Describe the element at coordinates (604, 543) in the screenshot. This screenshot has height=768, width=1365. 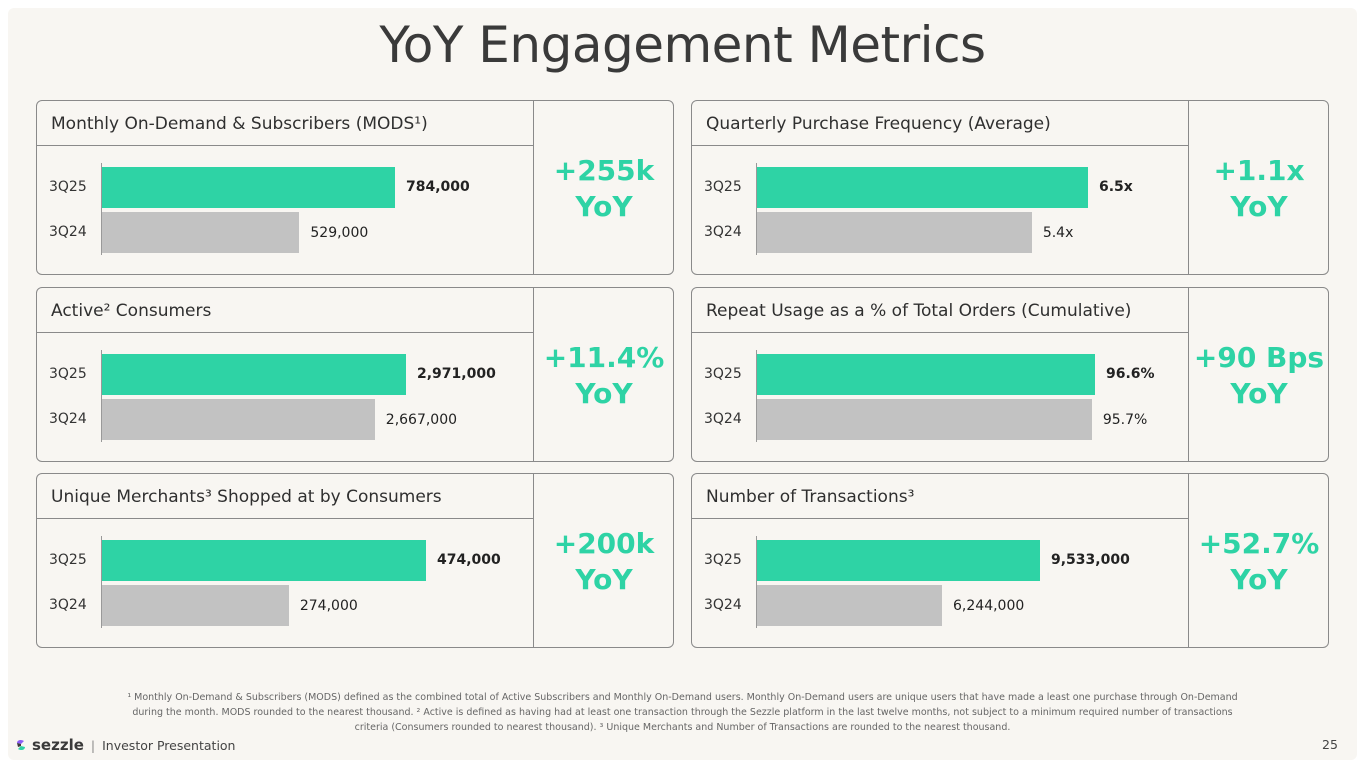
I see `yoy-value: +200k` at that location.